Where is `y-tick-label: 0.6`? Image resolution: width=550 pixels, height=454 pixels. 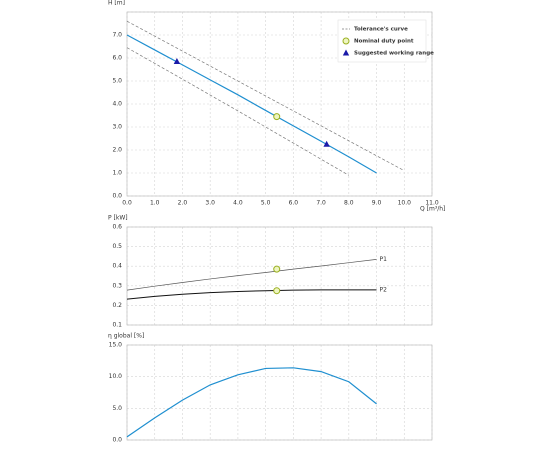 y-tick-label: 0.6 is located at coordinates (117, 227).